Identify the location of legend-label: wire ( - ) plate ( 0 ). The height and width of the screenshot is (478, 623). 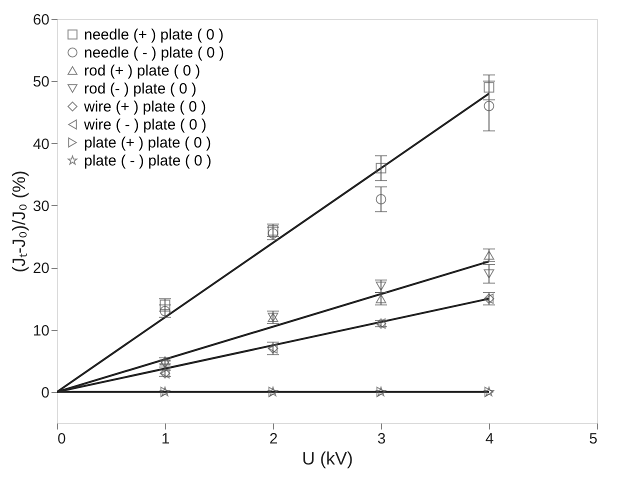
(145, 125).